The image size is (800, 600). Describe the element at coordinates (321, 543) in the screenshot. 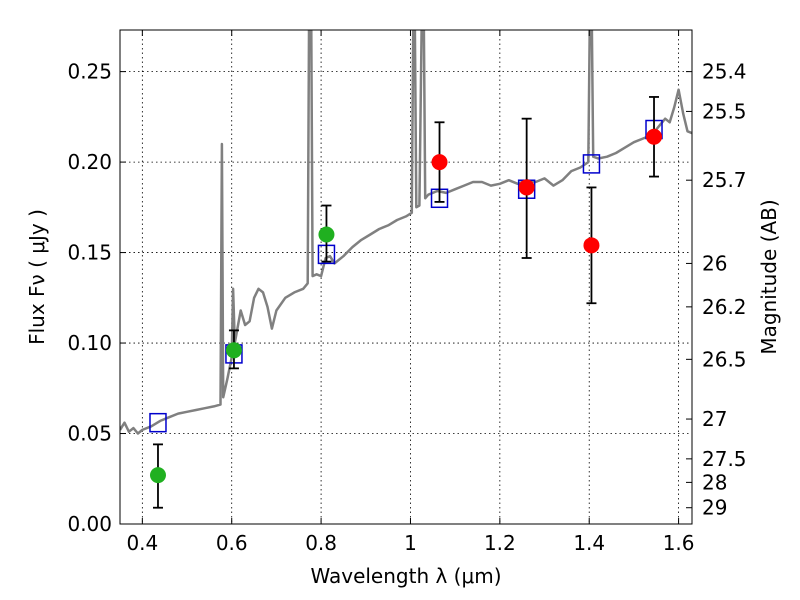

I see `x-tick-label: 0.8` at that location.